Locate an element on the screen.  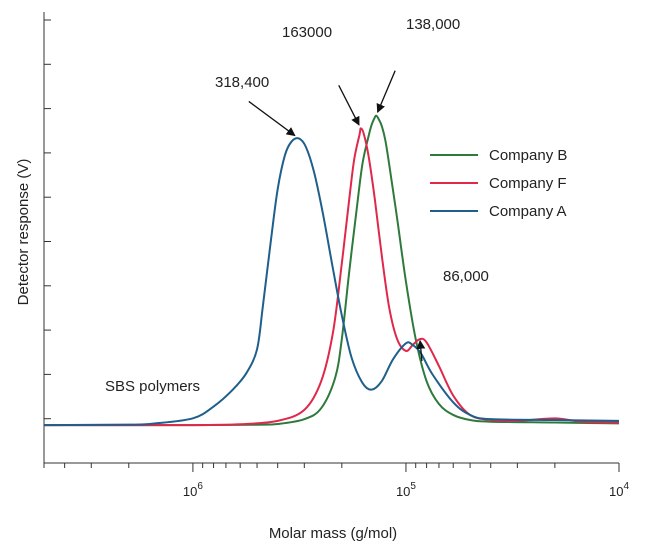
legend: Company B Company F Company A is located at coordinates (498, 183).